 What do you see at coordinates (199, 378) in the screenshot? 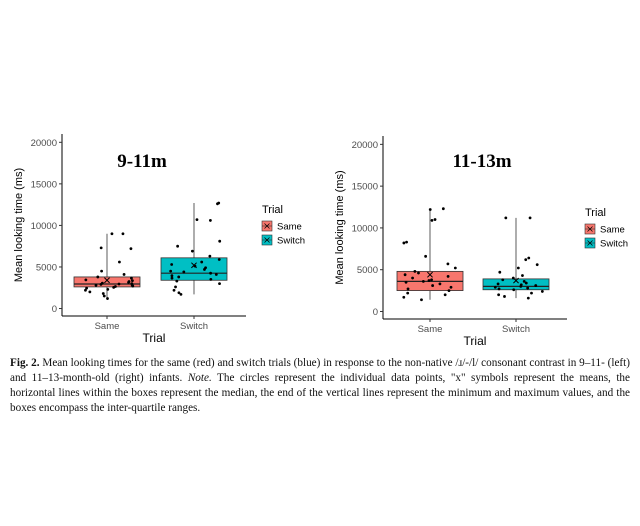
I see `caption-note-label: Note.` at bounding box center [199, 378].